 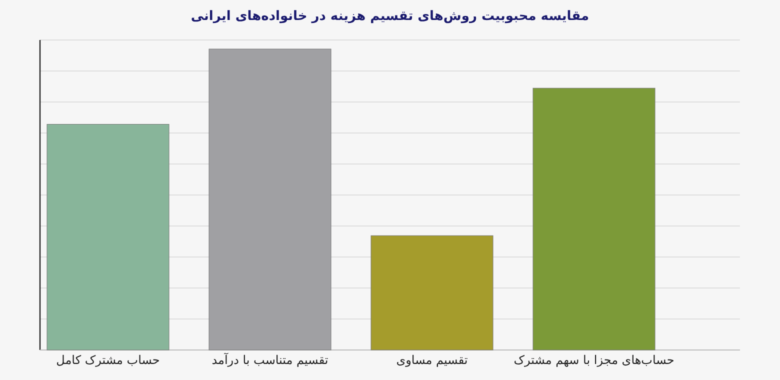 What do you see at coordinates (432, 360) in the screenshot?
I see `x-tick-label: تقسیم مساوی` at bounding box center [432, 360].